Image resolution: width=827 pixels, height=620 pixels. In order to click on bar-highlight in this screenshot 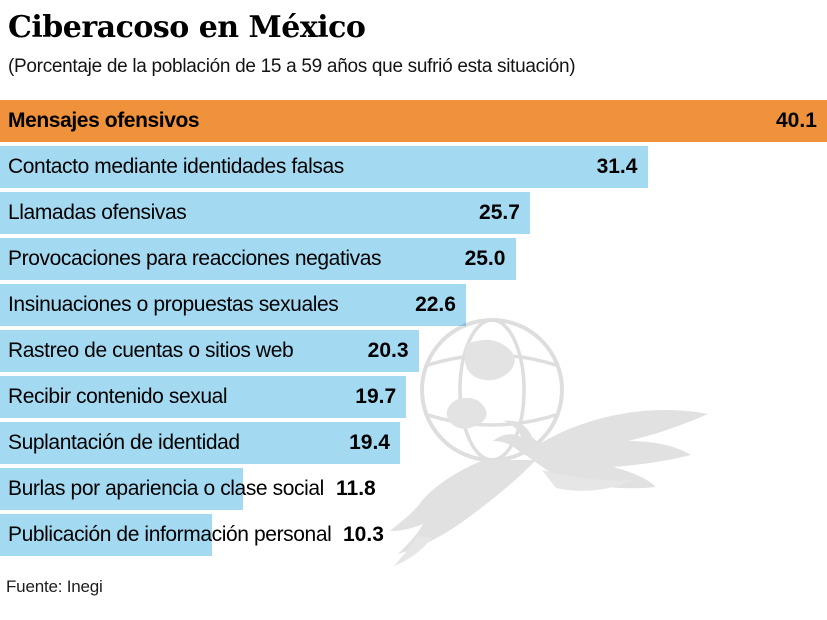, I will do `click(413, 121)`.